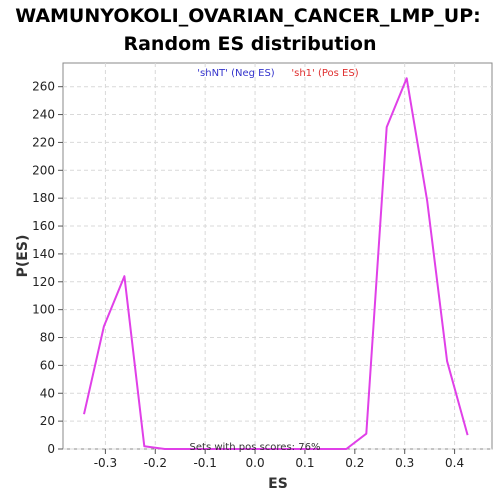  Describe the element at coordinates (43, 226) in the screenshot. I see `y-tick-label: 160` at that location.